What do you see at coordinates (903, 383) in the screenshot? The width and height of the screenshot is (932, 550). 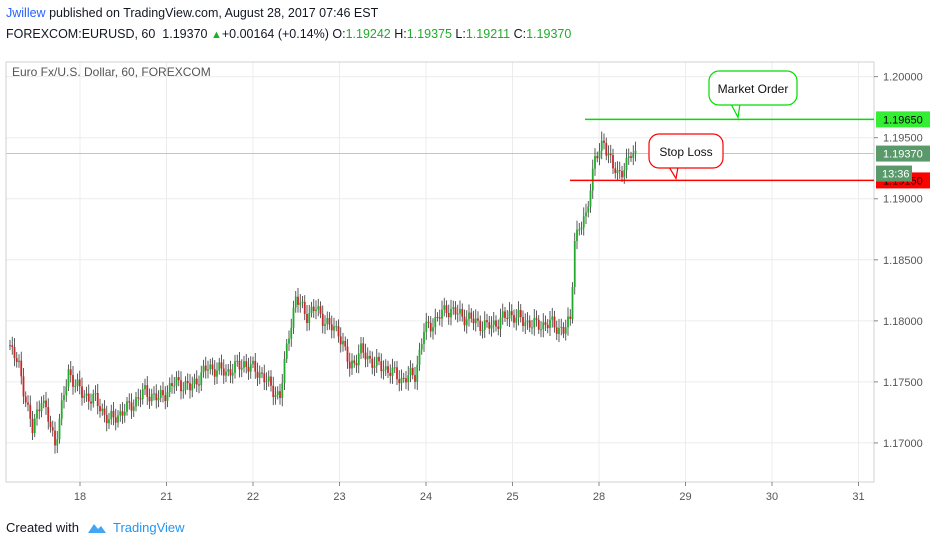 I see `y-tick-label: 1.17500` at bounding box center [903, 383].